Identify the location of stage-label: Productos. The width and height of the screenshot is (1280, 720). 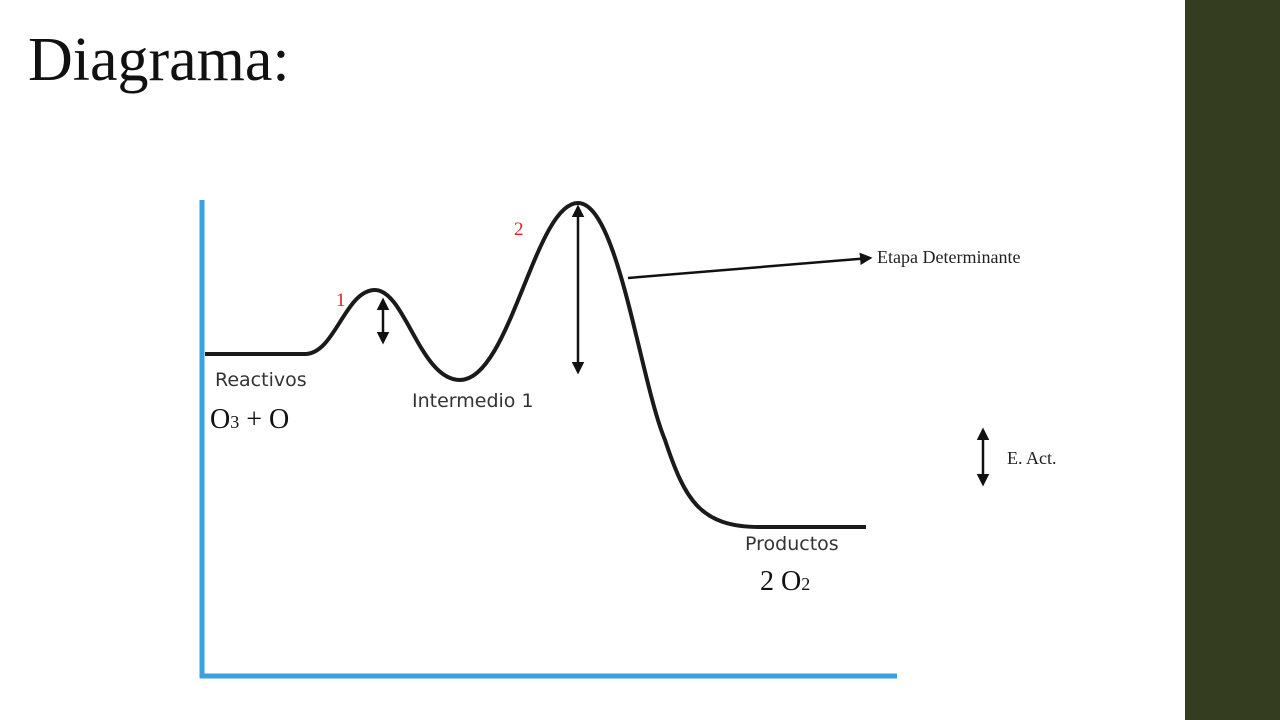
(792, 544).